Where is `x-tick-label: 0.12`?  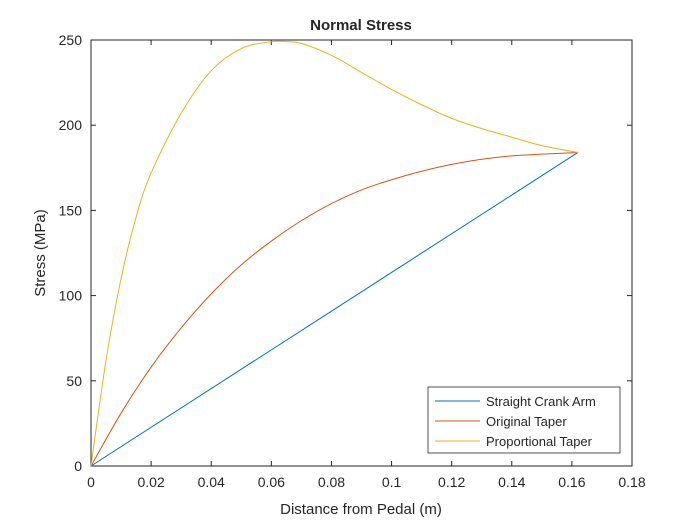
x-tick-label: 0.12 is located at coordinates (451, 482).